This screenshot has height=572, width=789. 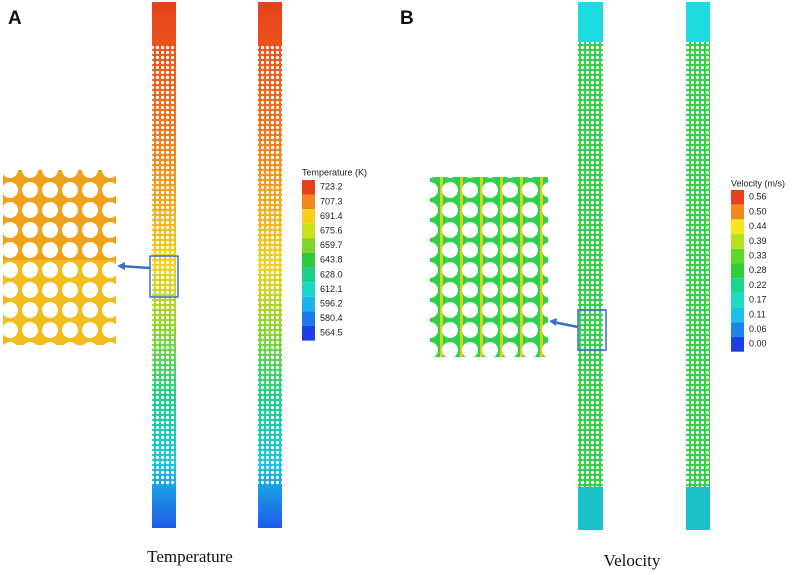 What do you see at coordinates (565, 324) in the screenshot?
I see `arrow` at bounding box center [565, 324].